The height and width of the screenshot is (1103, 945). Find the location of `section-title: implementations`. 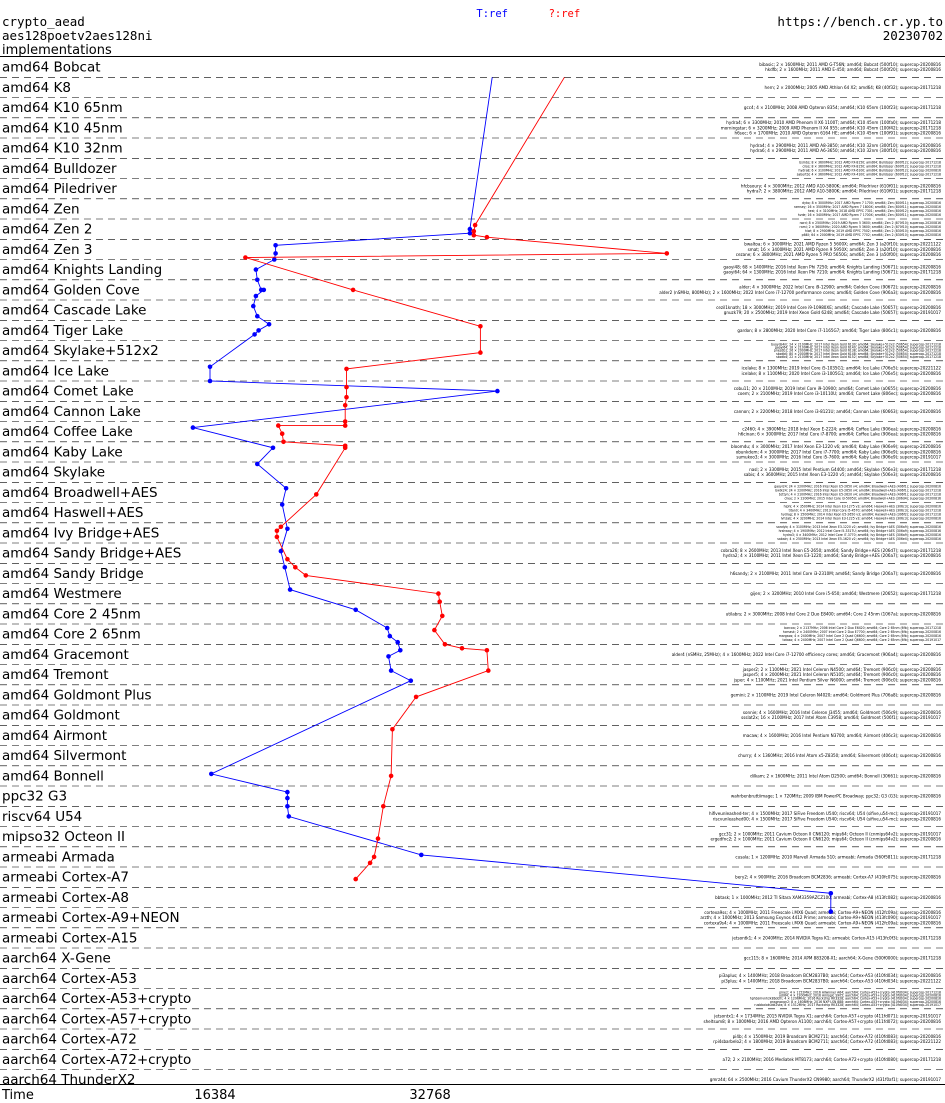

section-title: implementations is located at coordinates (57, 50).